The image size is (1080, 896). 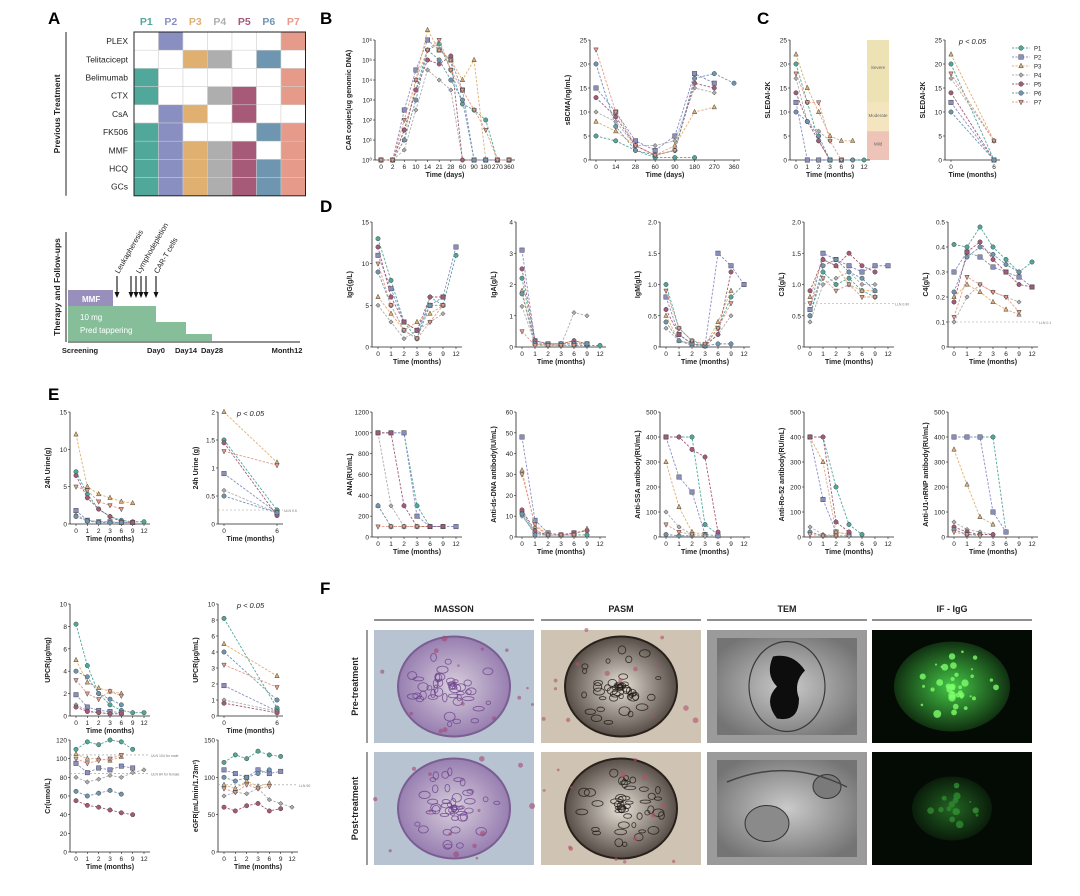 What do you see at coordinates (692, 544) in the screenshot?
I see `x-tick-label: 2` at bounding box center [692, 544].